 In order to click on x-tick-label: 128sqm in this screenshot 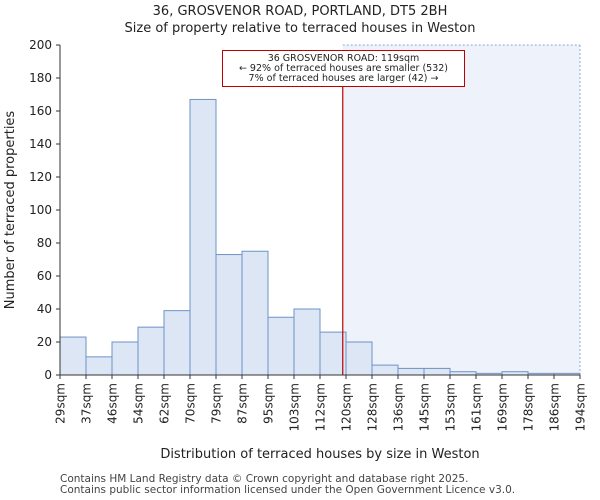, I will do `click(373, 407)`.